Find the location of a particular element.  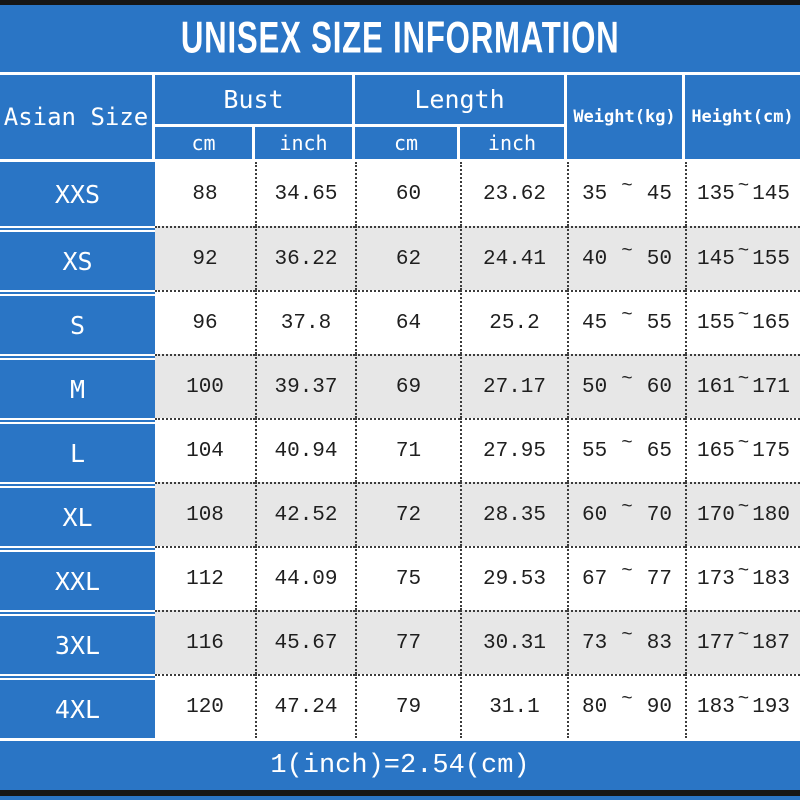

length-cm-value: 77 is located at coordinates (407, 642).